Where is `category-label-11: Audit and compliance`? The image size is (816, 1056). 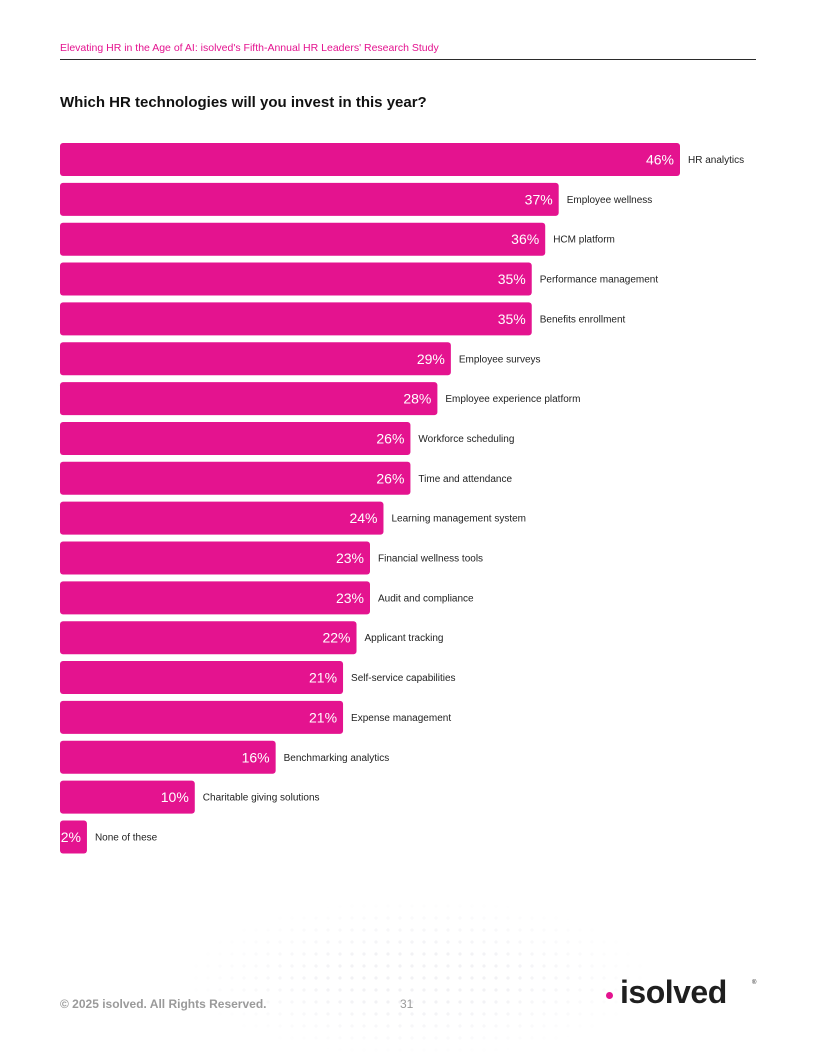
category-label-11: Audit and compliance is located at coordinates (426, 598).